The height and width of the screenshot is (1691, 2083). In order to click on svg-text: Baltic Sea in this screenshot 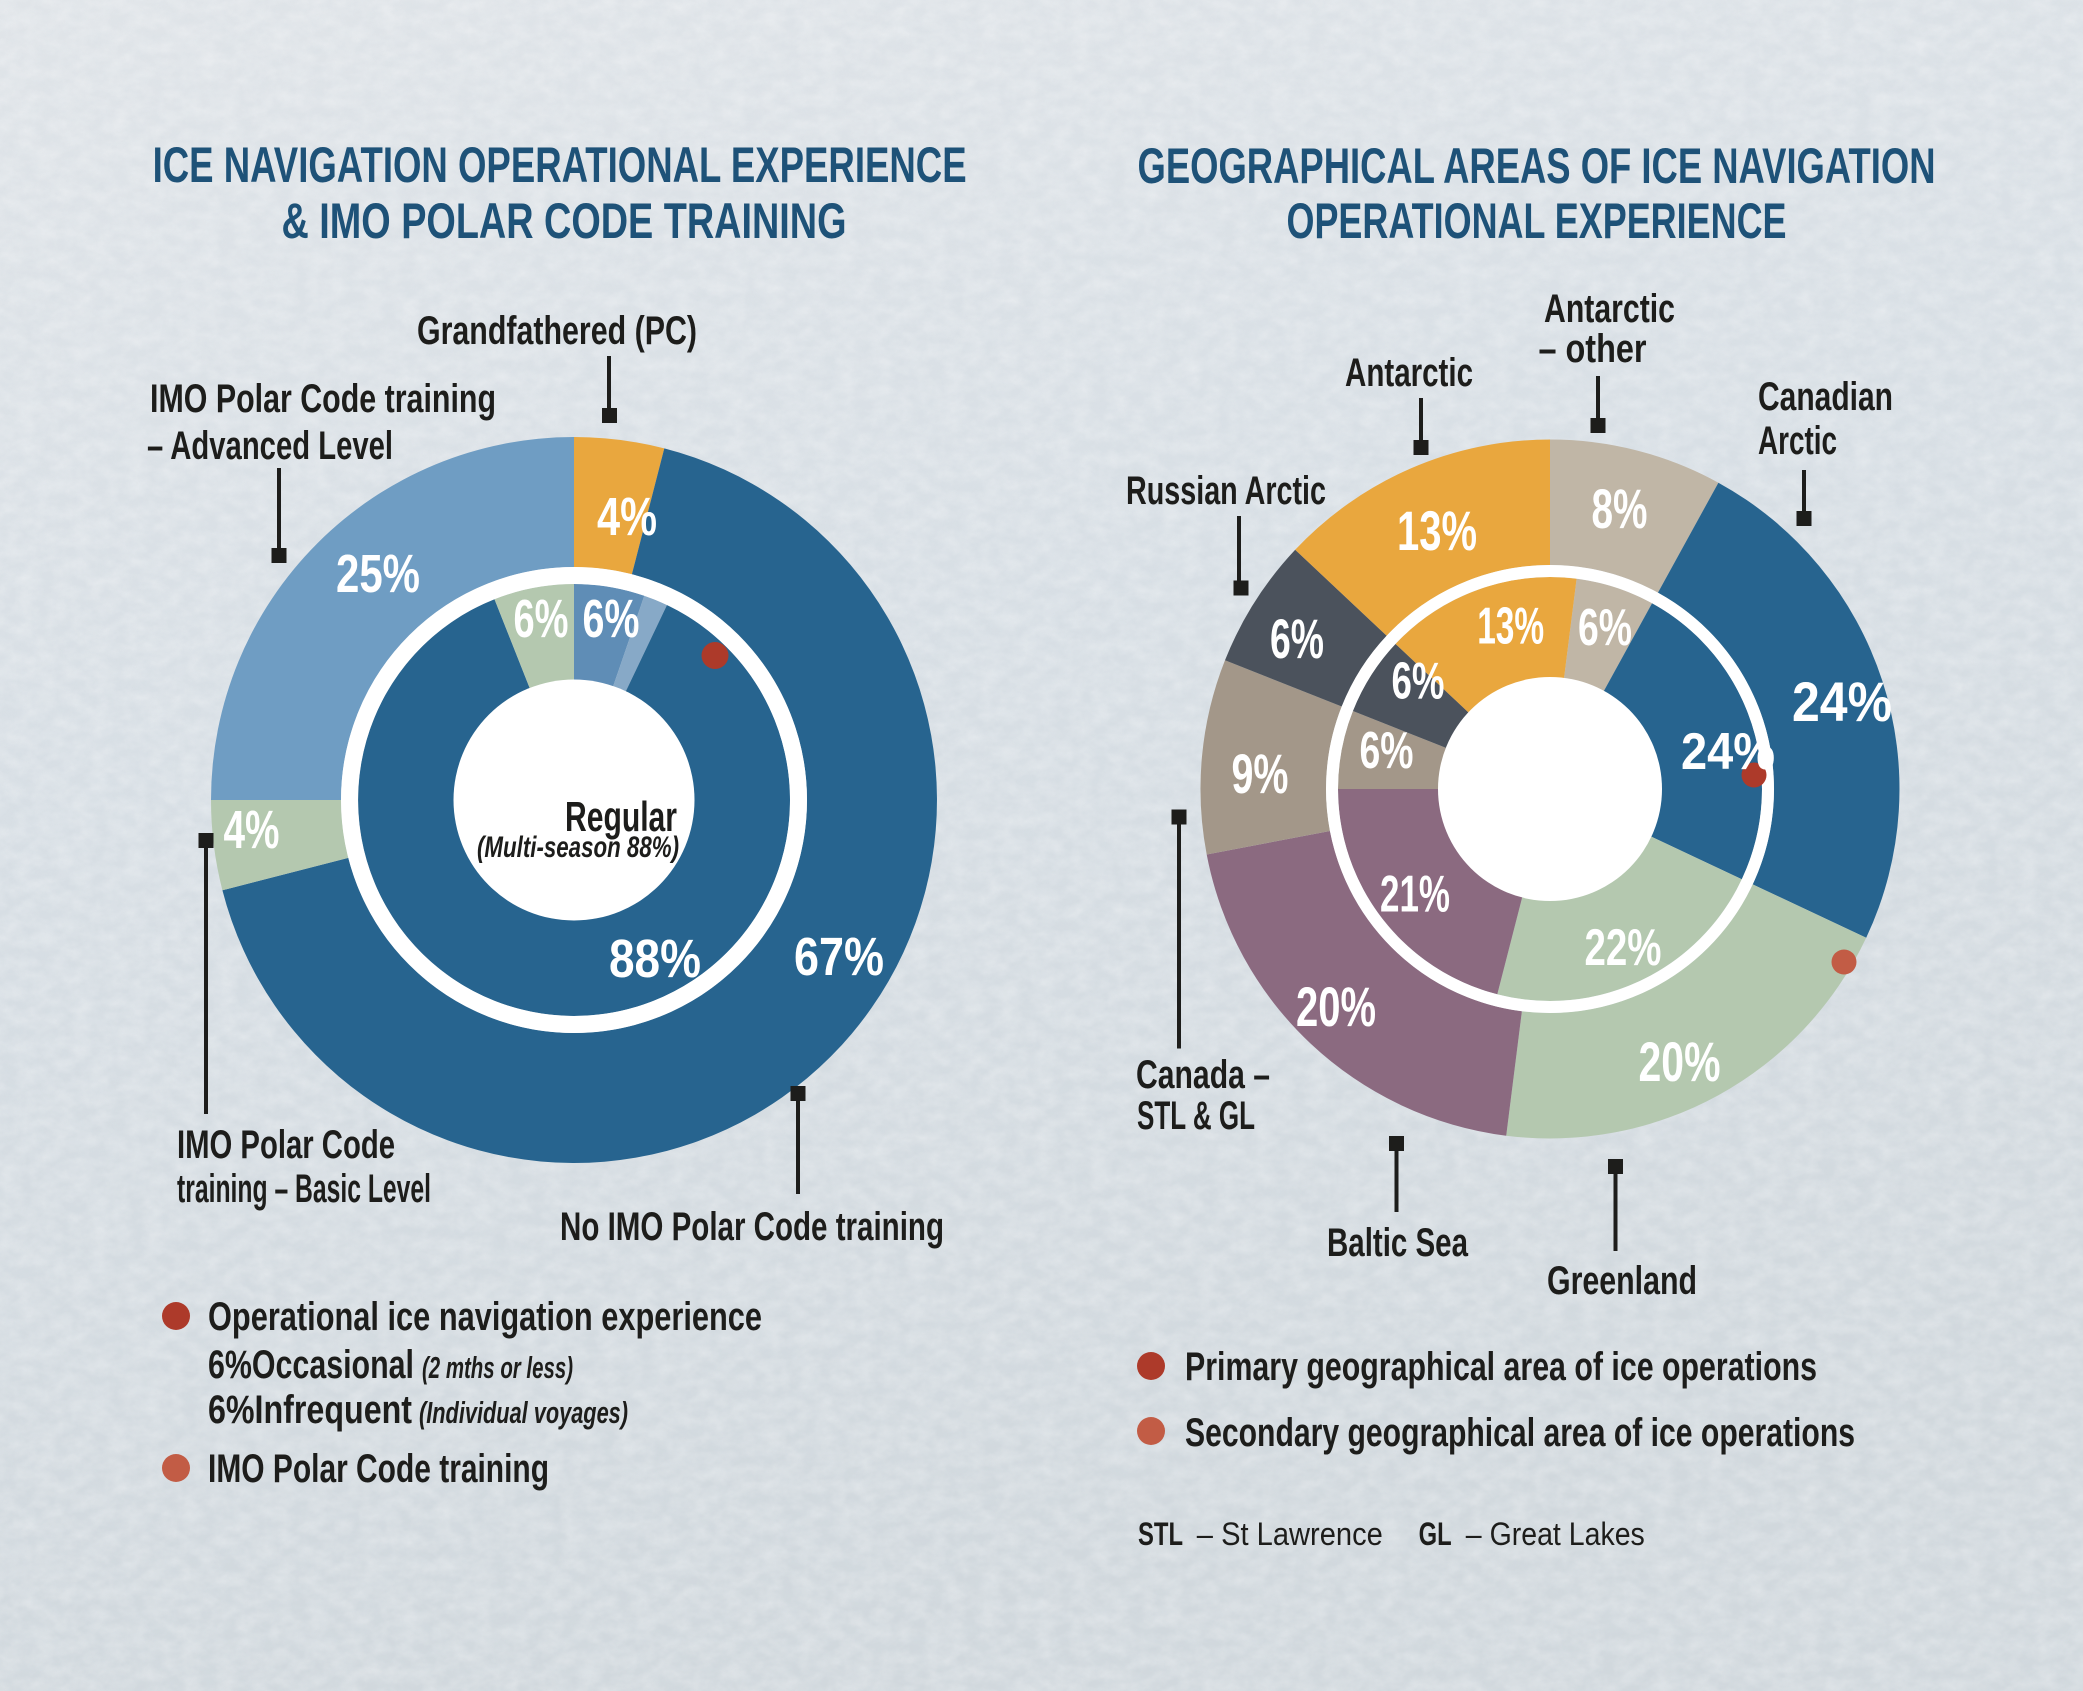, I will do `click(1398, 1243)`.